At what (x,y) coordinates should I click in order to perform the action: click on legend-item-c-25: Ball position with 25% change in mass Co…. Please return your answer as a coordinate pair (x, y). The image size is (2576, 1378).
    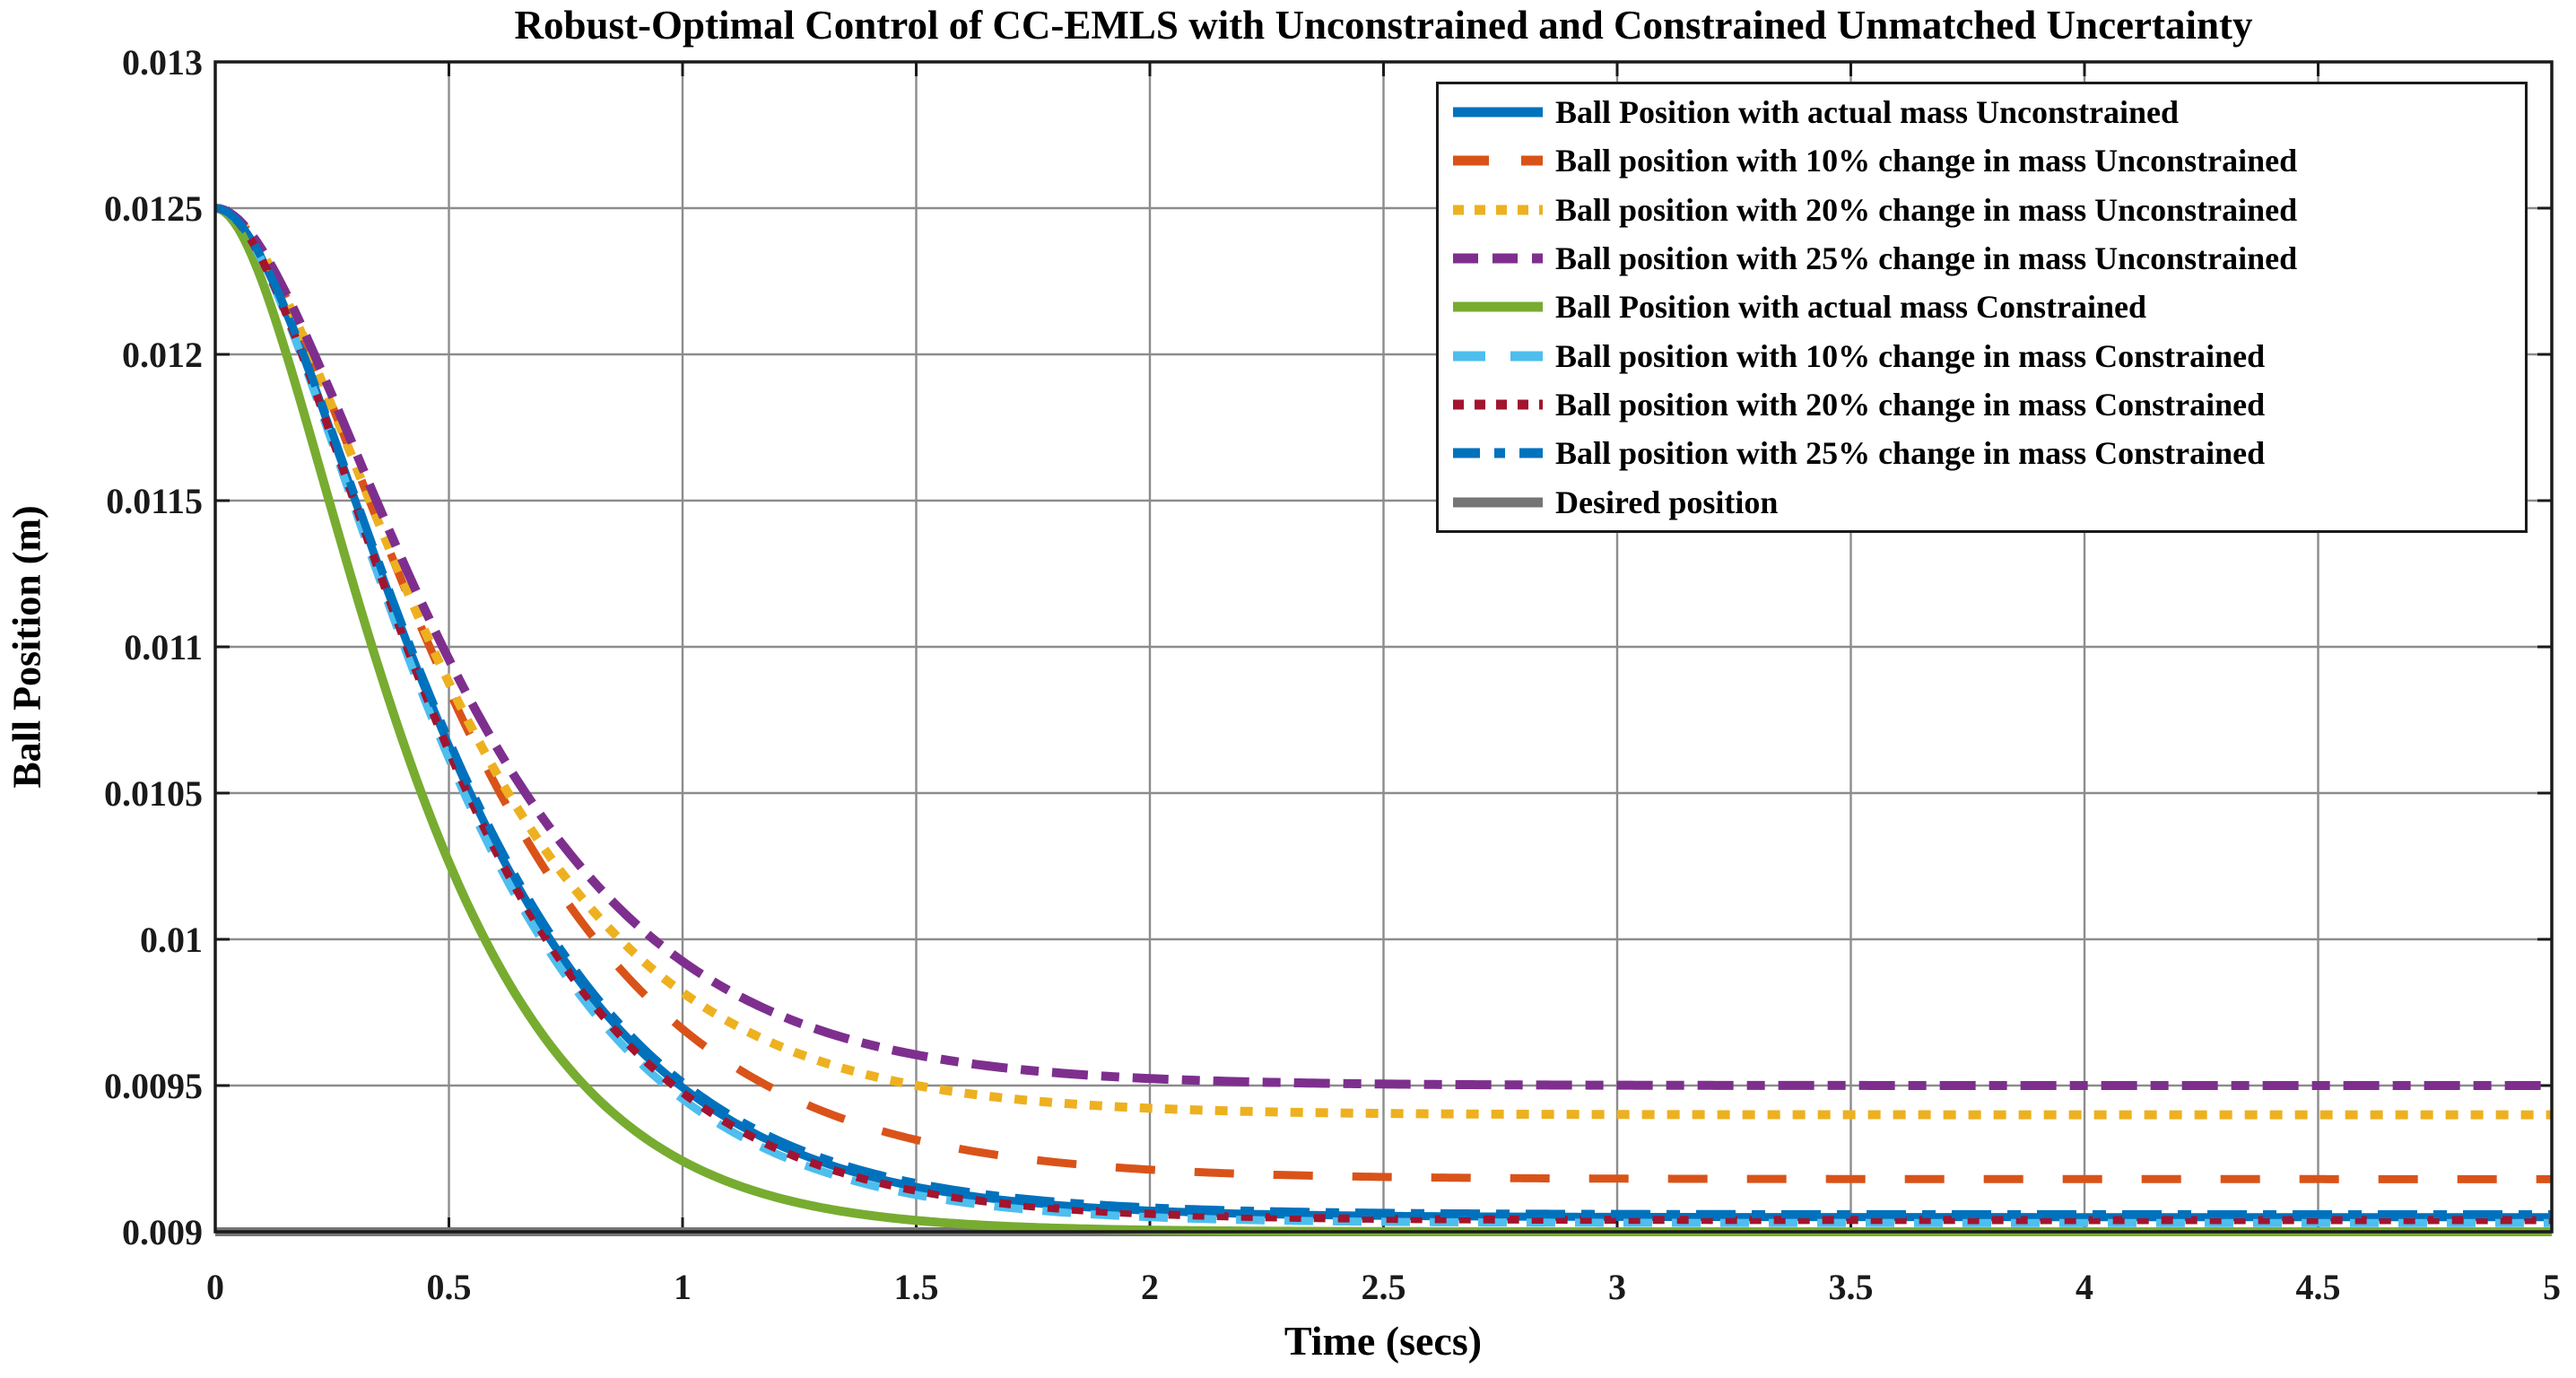
    Looking at the image, I should click on (1985, 453).